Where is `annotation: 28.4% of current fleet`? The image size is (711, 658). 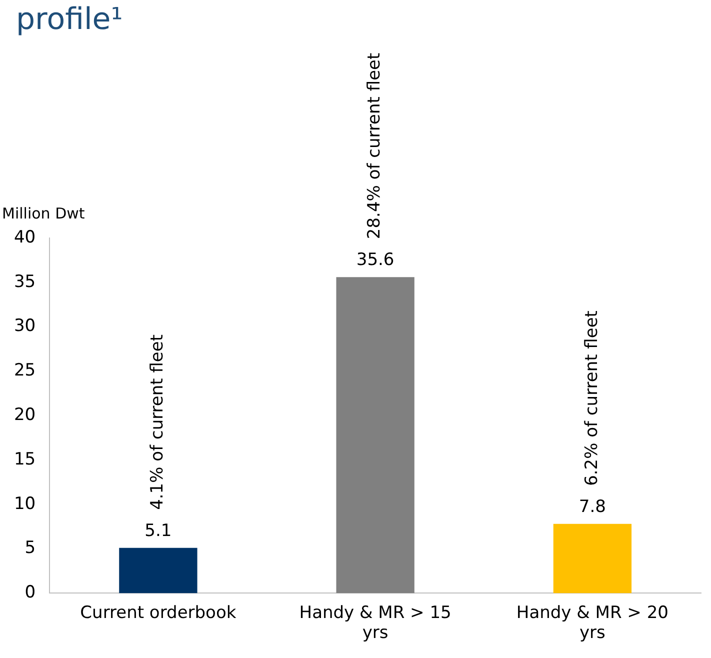 annotation: 28.4% of current fleet is located at coordinates (374, 146).